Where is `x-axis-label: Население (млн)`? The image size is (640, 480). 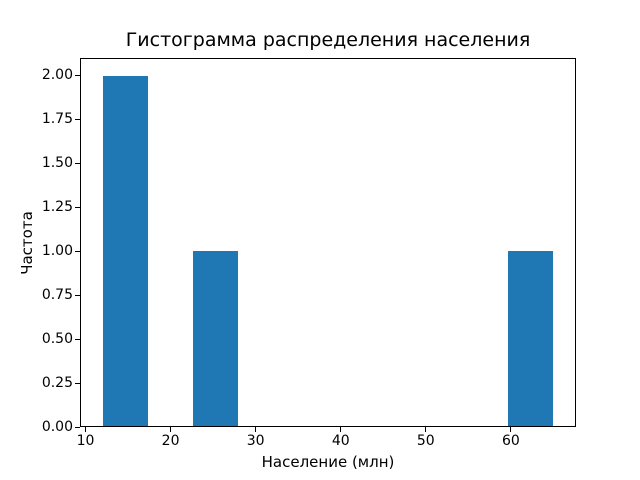
x-axis-label: Население (млн) is located at coordinates (328, 462).